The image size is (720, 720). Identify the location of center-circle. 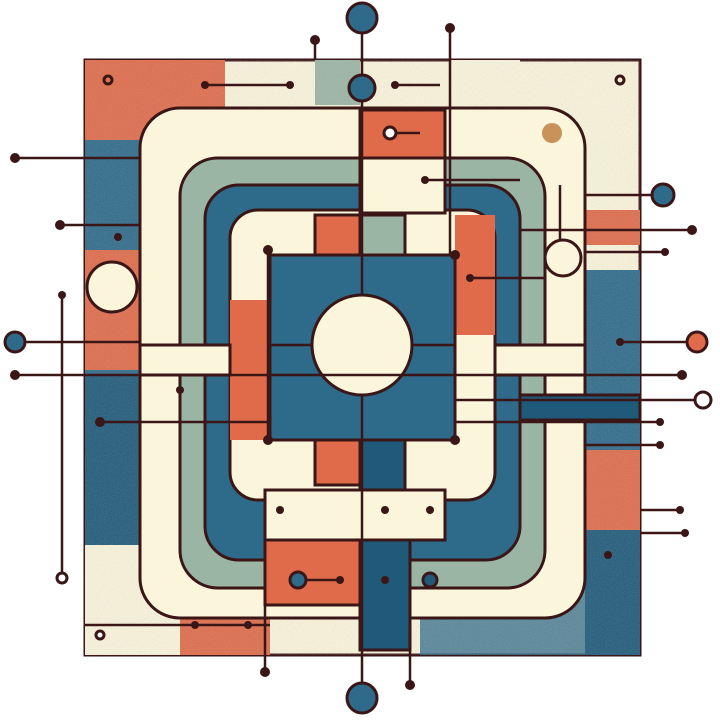
(362, 345).